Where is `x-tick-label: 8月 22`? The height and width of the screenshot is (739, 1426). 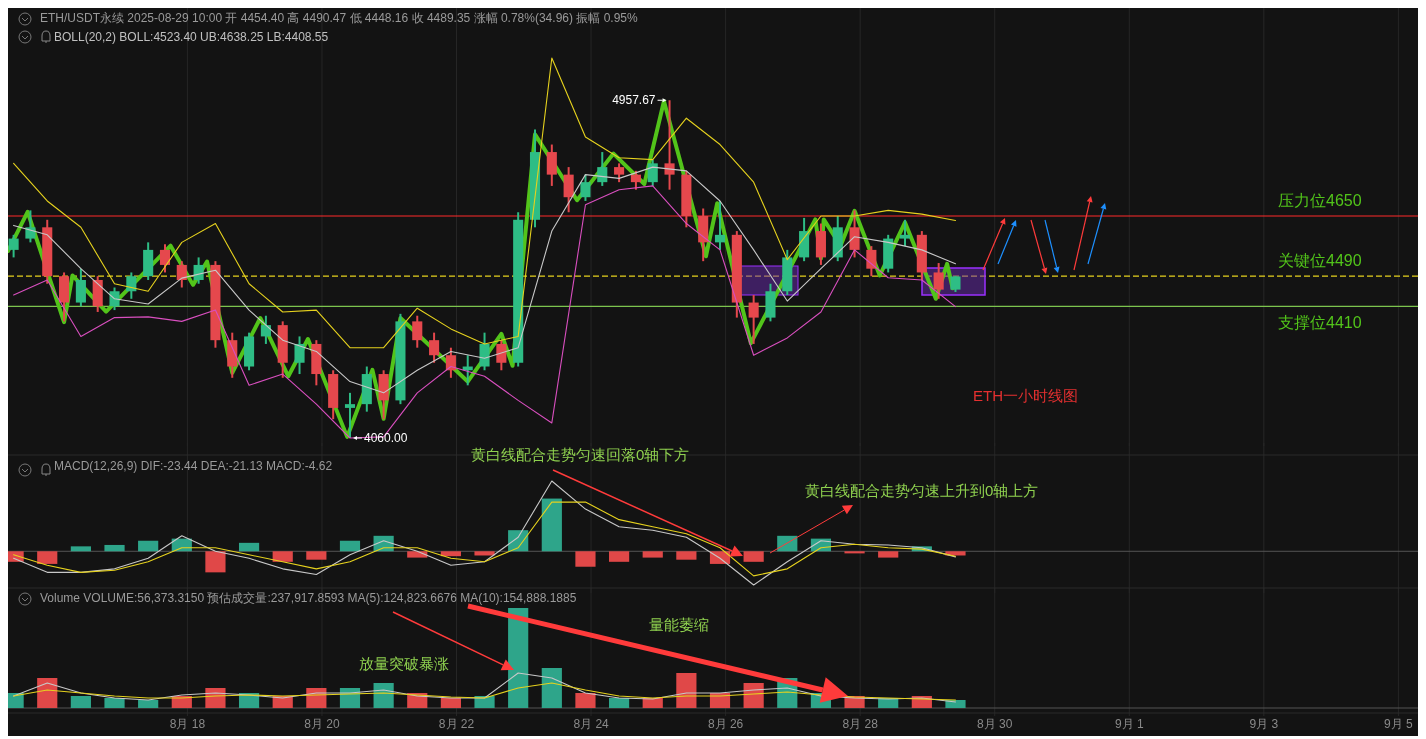
x-tick-label: 8月 22 is located at coordinates (456, 724).